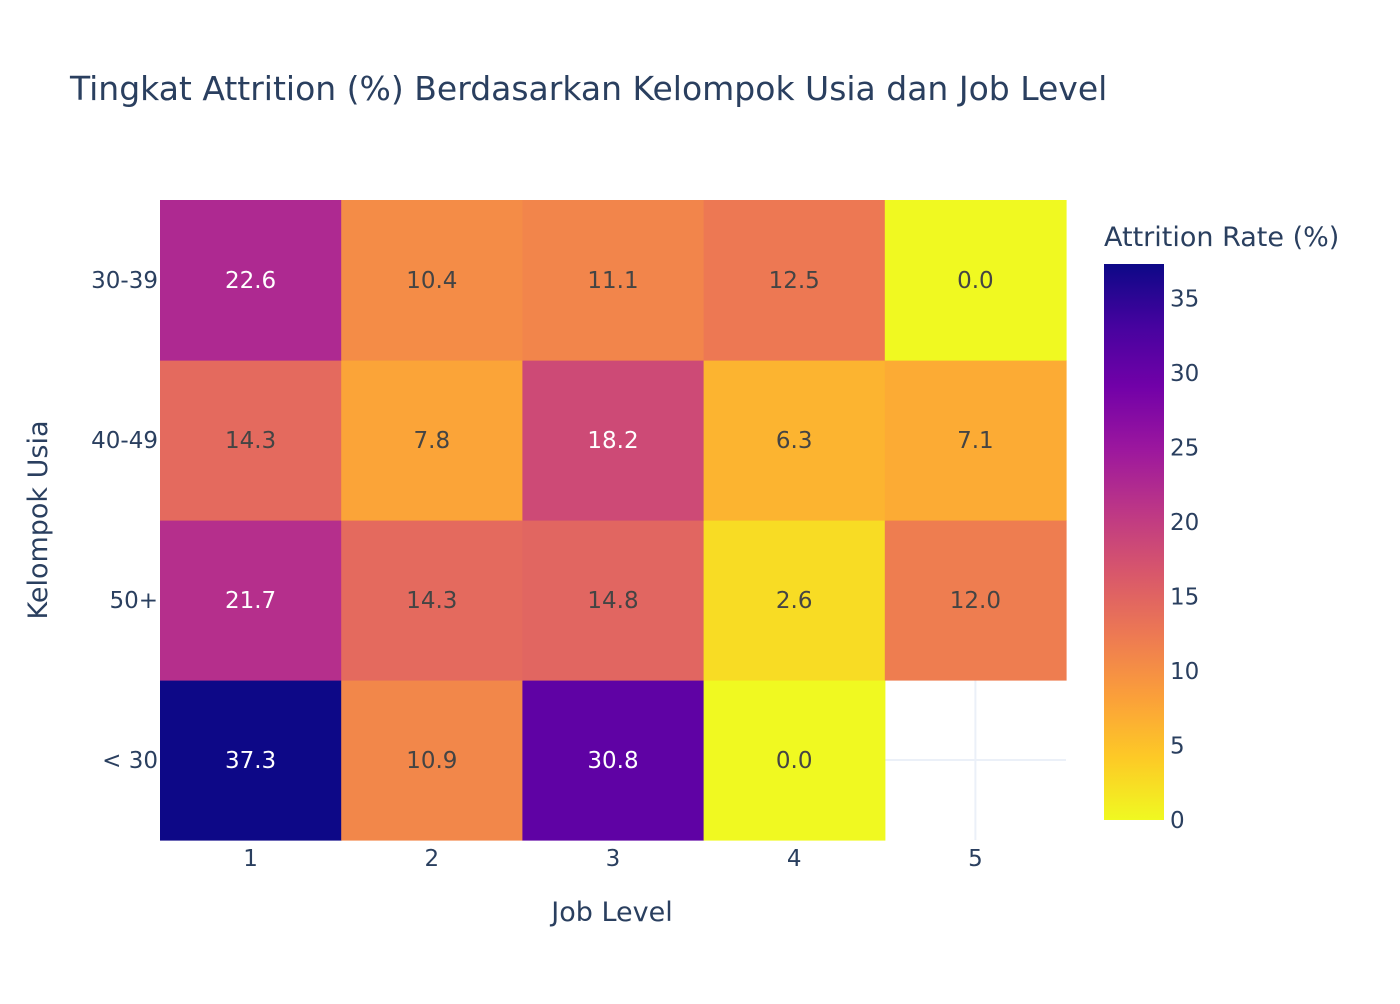  Describe the element at coordinates (1184, 374) in the screenshot. I see `colorbar-tick-label: 30` at that location.